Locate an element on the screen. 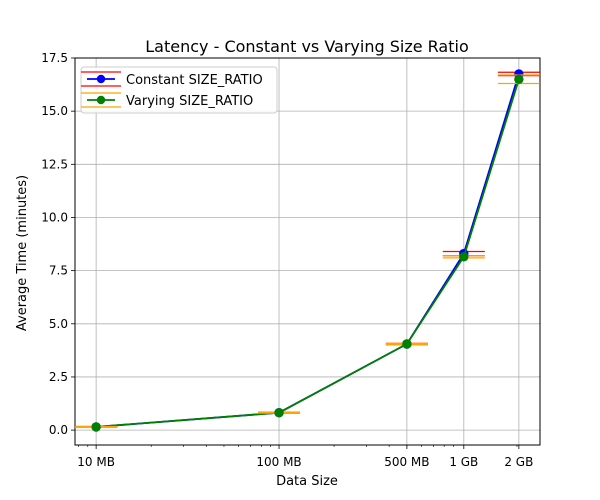  legend-entry: Varying SIZE_RATIO is located at coordinates (189, 101).